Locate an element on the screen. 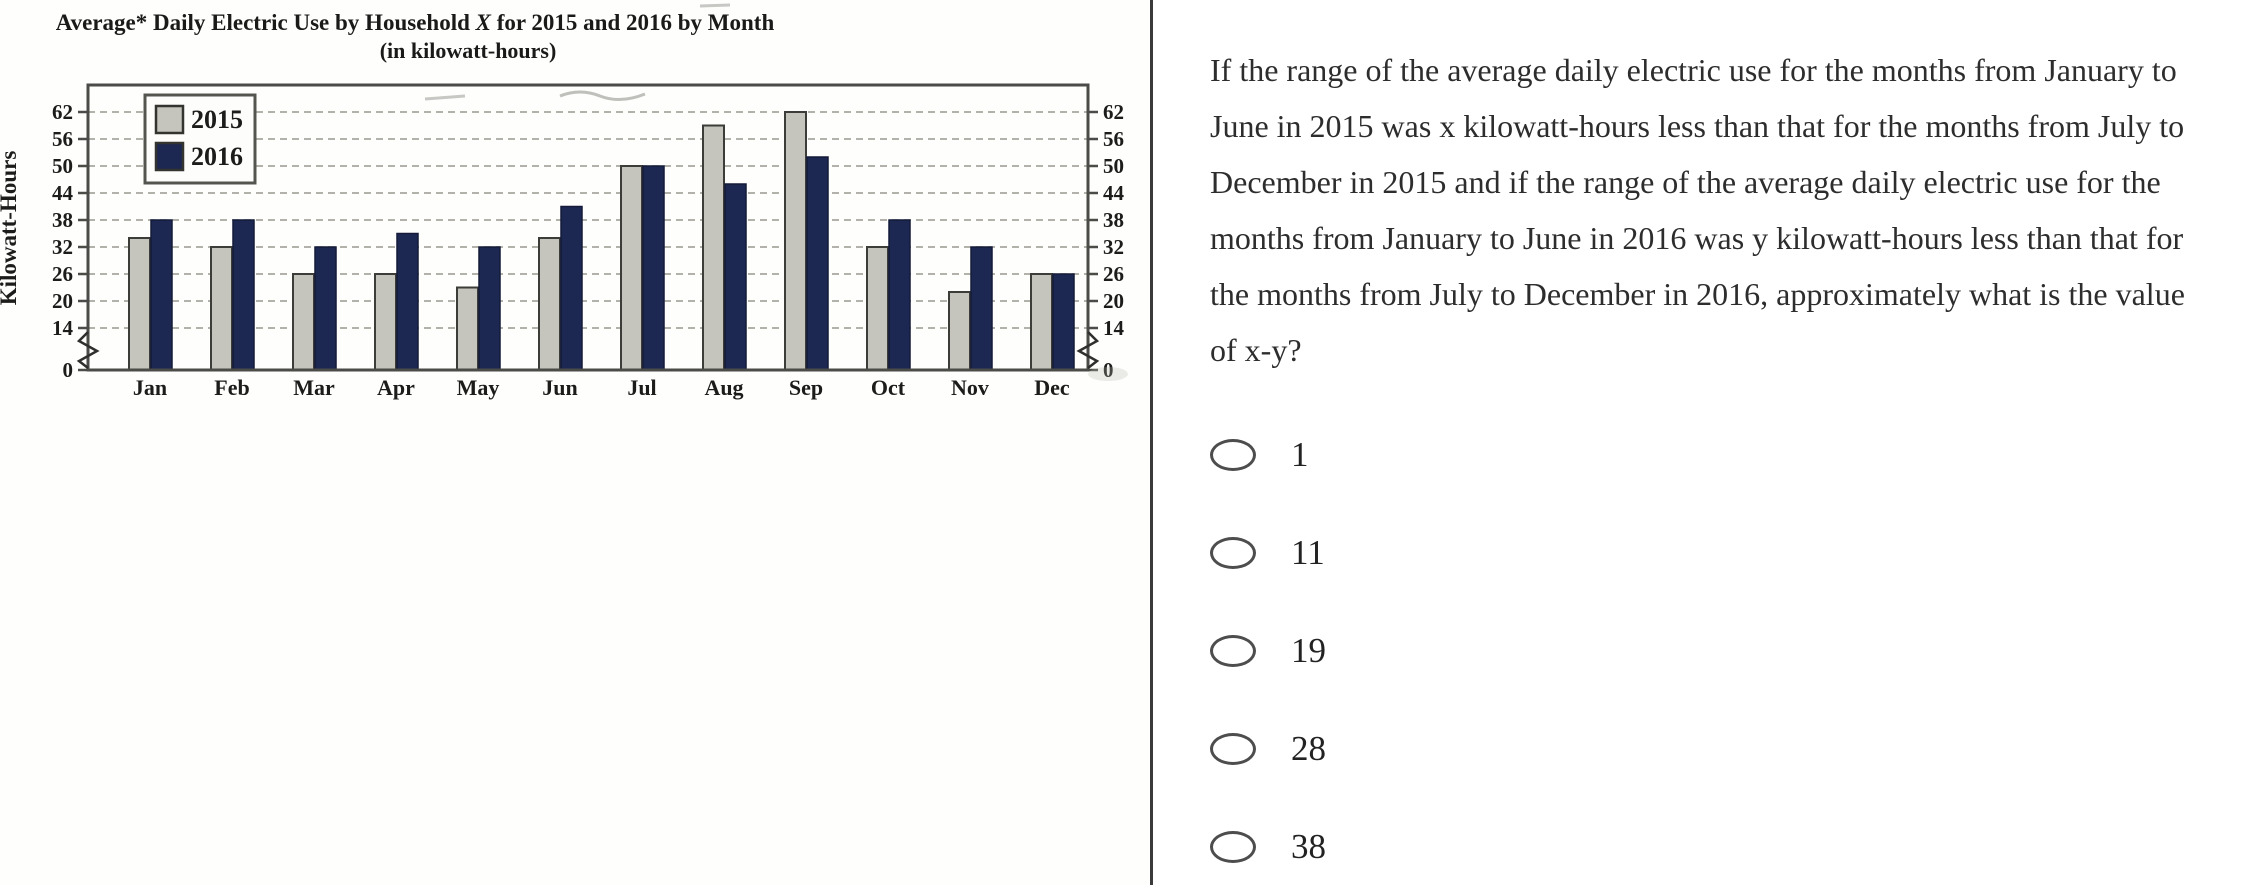 The width and height of the screenshot is (2242, 896). svg-text: Jul is located at coordinates (641, 387).